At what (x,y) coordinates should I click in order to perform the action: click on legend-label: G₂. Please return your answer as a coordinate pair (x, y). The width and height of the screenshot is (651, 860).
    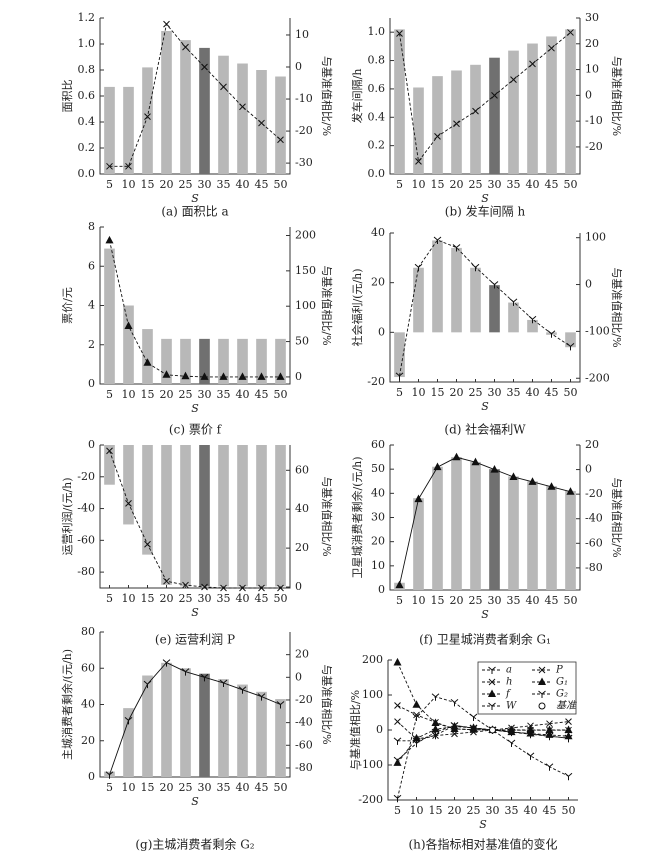
    Looking at the image, I should click on (562, 694).